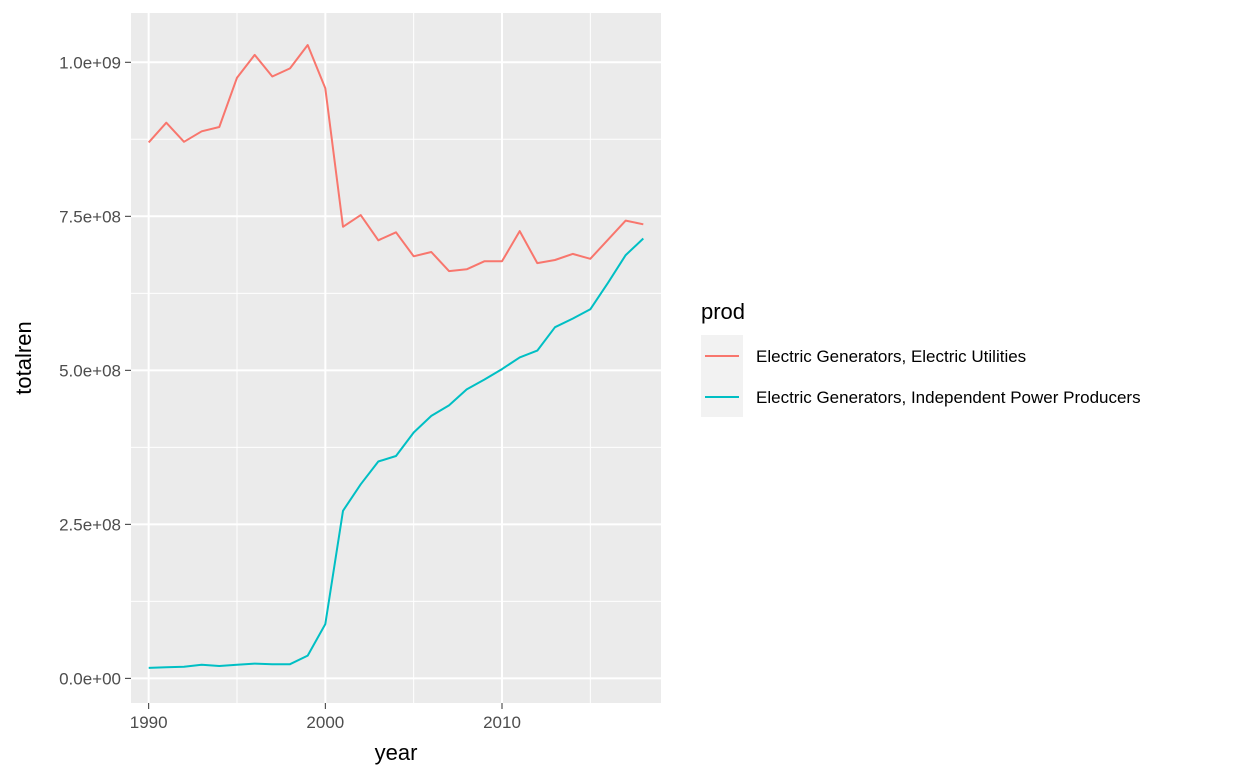 Image resolution: width=1259 pixels, height=778 pixels. What do you see at coordinates (891, 356) in the screenshot?
I see `legend-label-1: Electric Generators, Electric Utilities` at bounding box center [891, 356].